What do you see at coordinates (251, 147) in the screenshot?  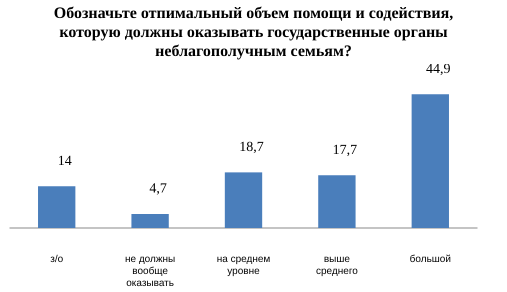 I see `data-label: 18,7` at bounding box center [251, 147].